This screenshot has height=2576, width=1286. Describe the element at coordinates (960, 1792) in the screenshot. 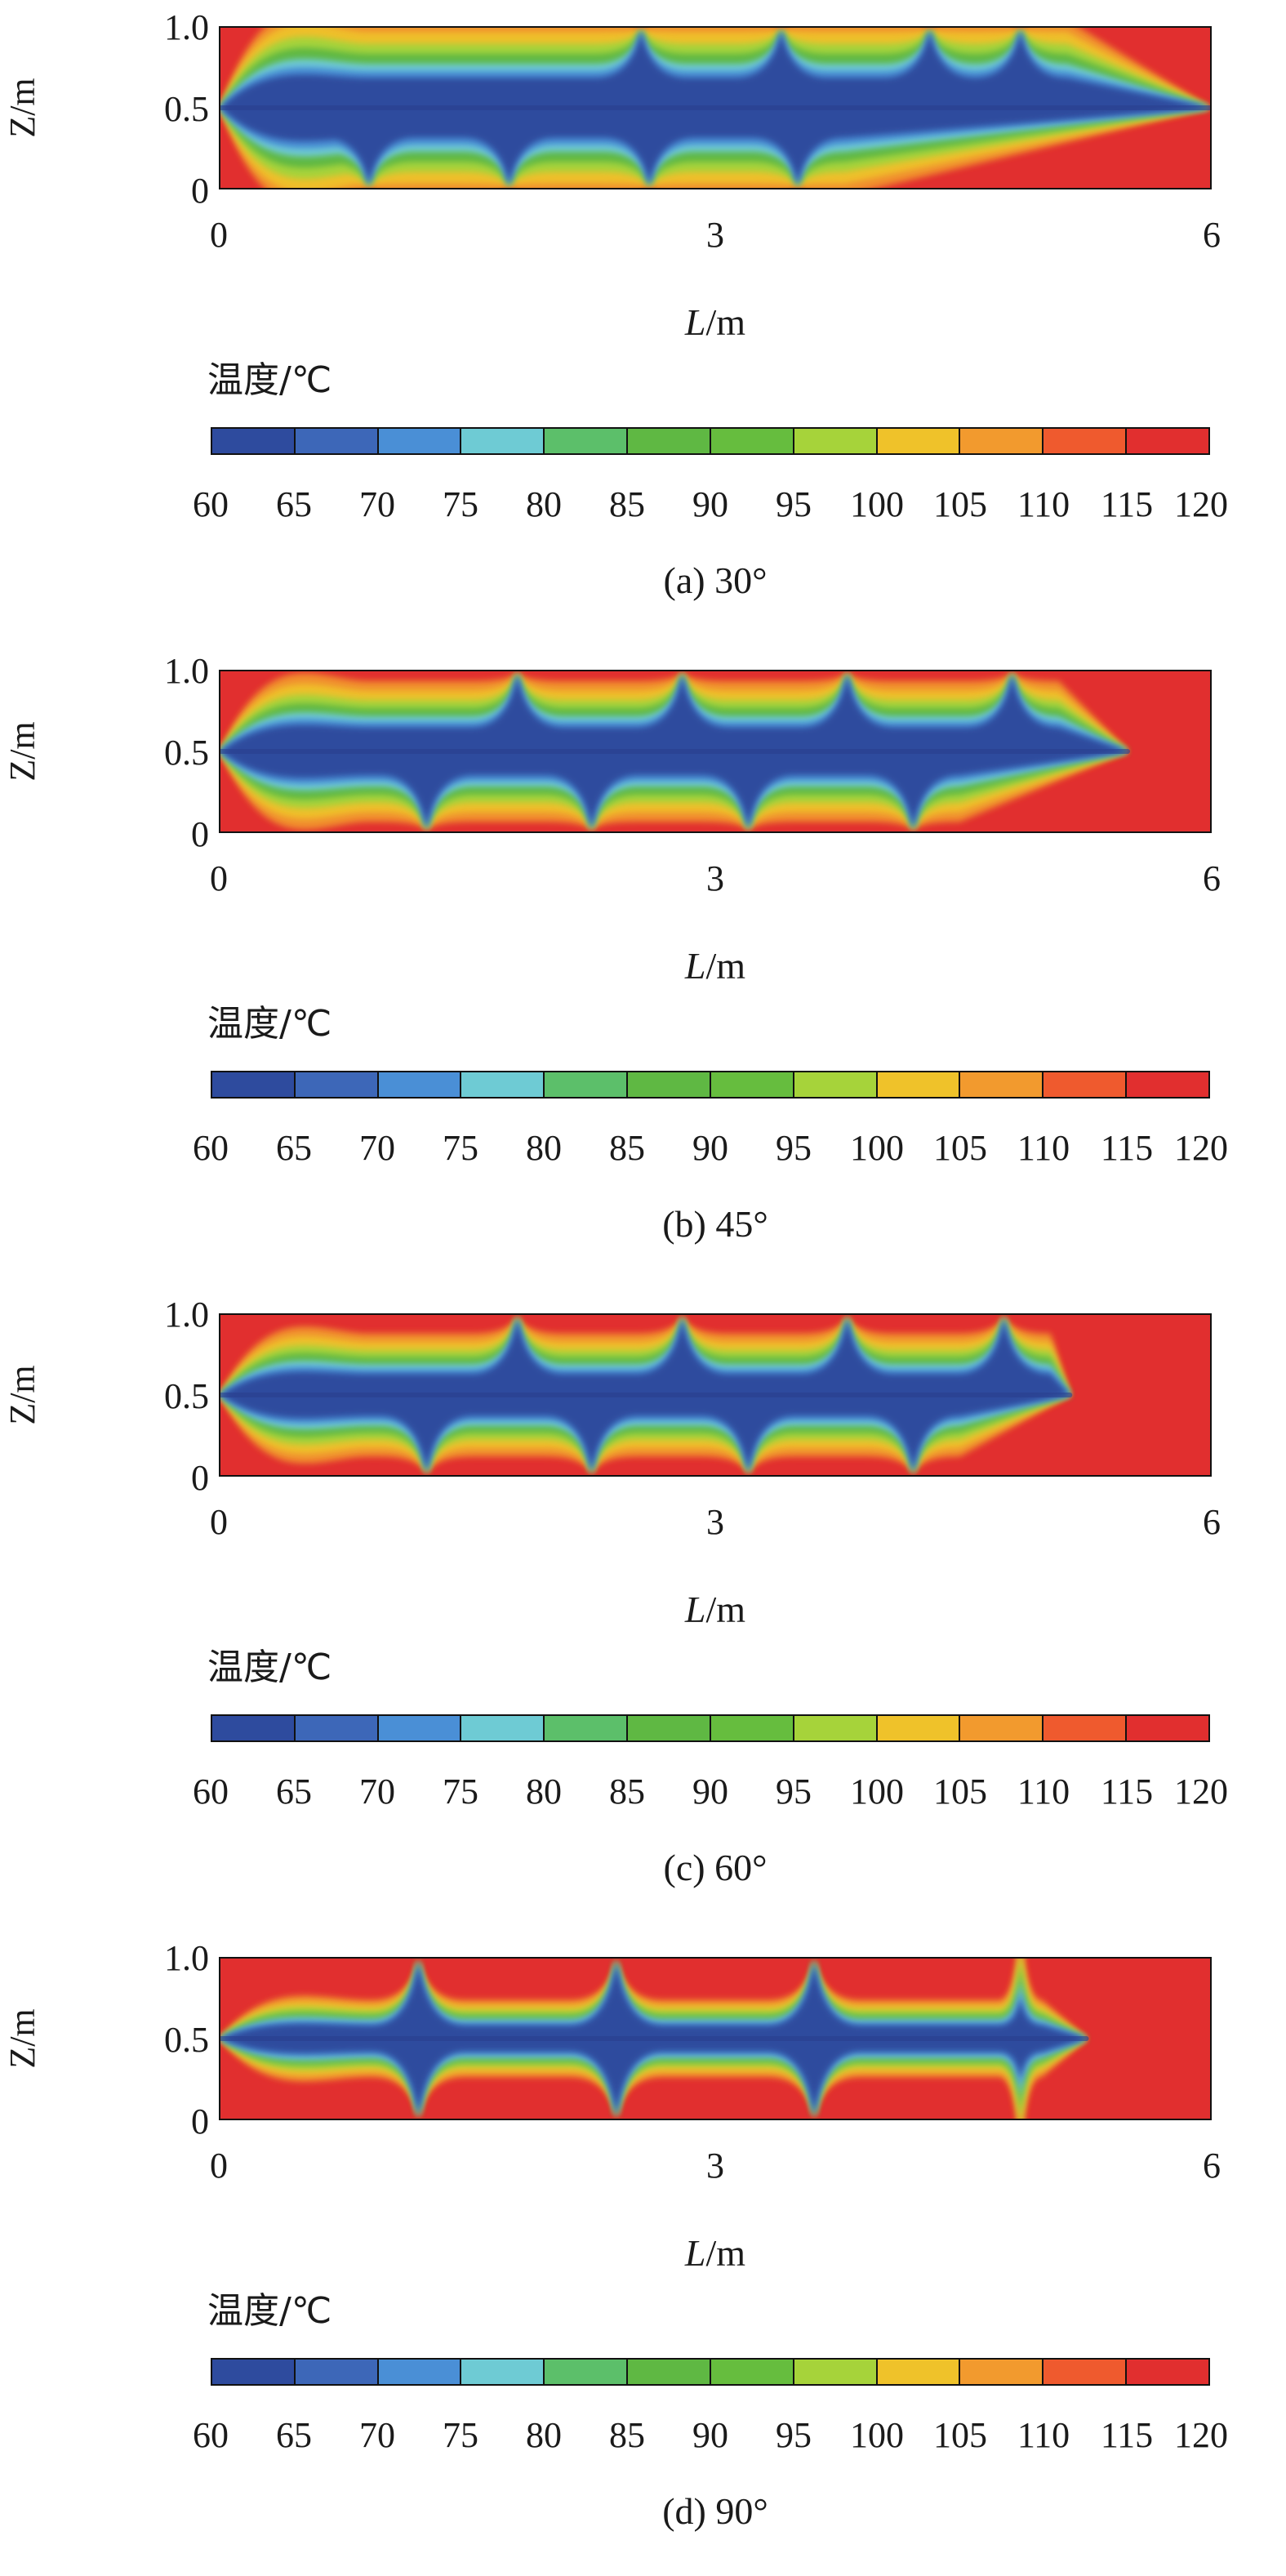

I see `colorbar-tick-label: 105` at that location.